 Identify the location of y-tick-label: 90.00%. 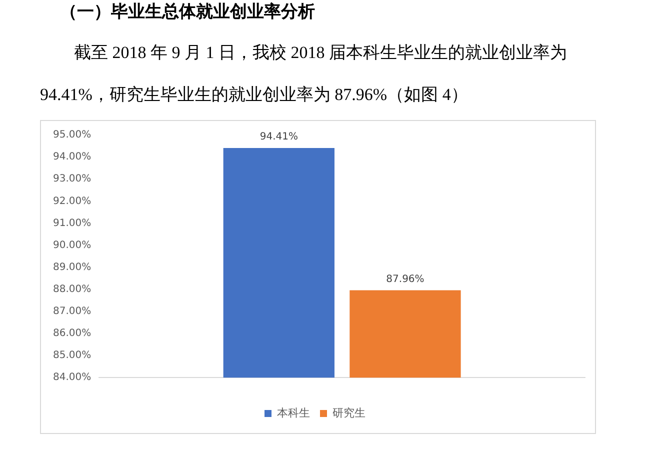
(72, 245).